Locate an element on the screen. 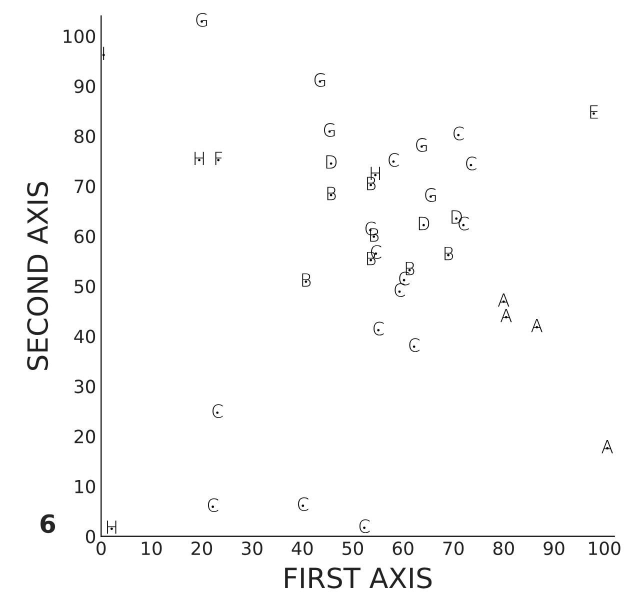  series-label: E is located at coordinates (594, 112).